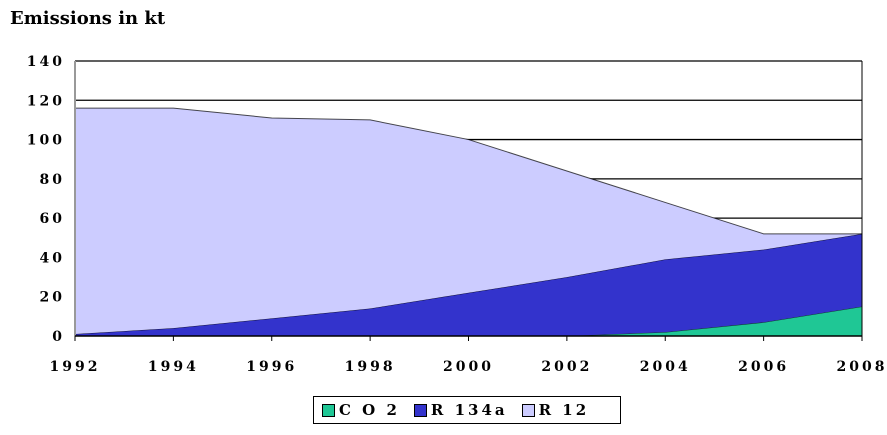 This screenshot has width=887, height=435. What do you see at coordinates (46, 62) in the screenshot?
I see `y-tick-label: 140` at bounding box center [46, 62].